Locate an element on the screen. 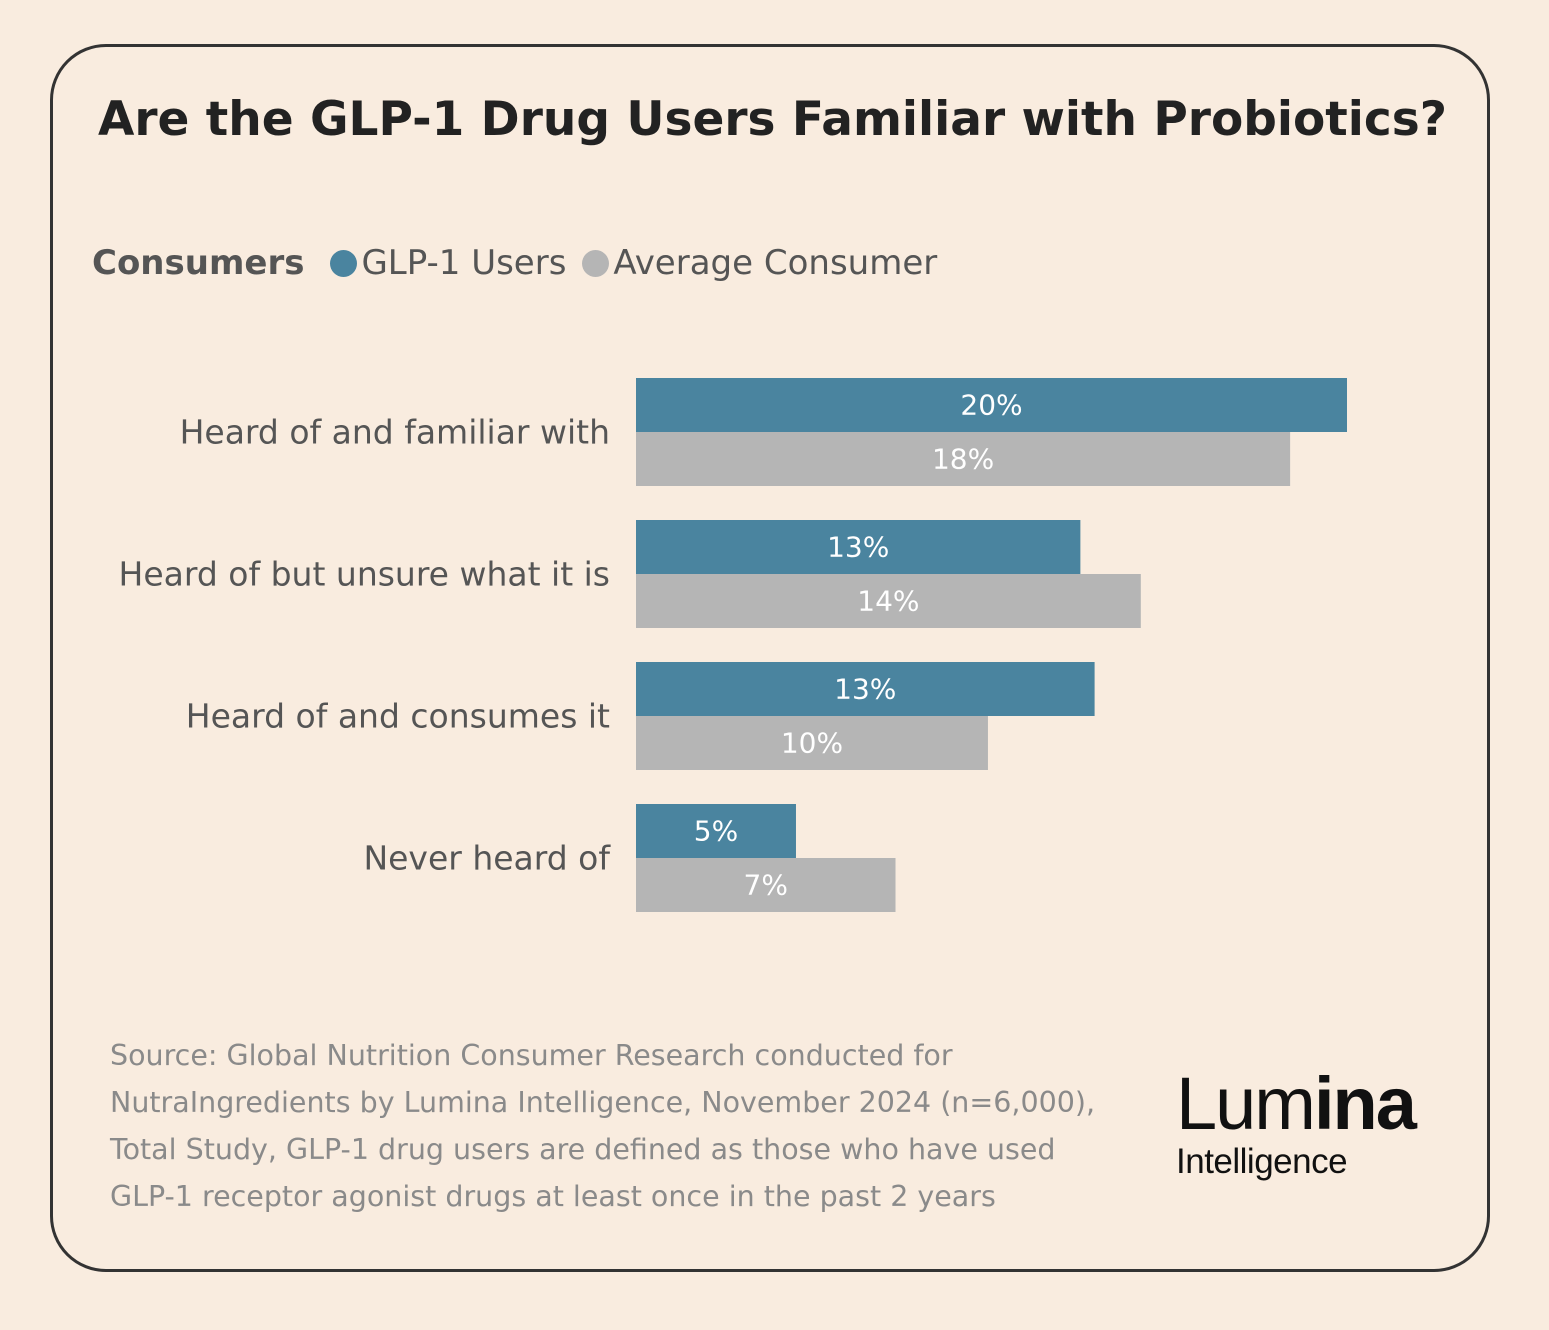 The width and height of the screenshot is (1549, 1330). bar-glp-1-users-heard-of-and-familiar-with is located at coordinates (991, 405).